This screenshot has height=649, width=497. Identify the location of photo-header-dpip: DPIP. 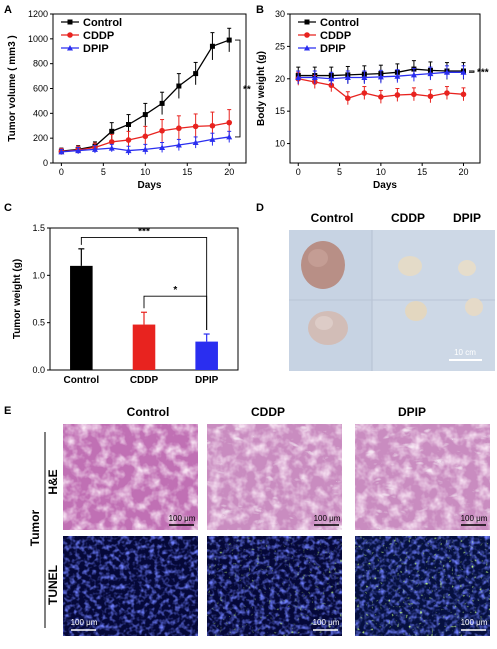
(467, 218).